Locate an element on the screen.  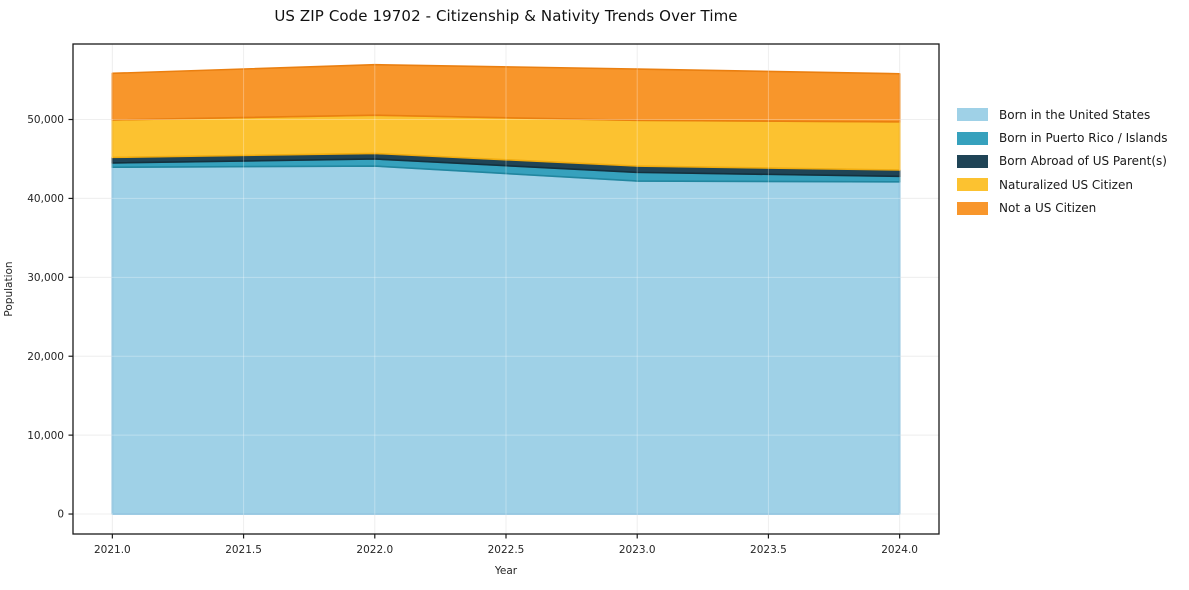
legend-item: Born in the United States is located at coordinates (1062, 114).